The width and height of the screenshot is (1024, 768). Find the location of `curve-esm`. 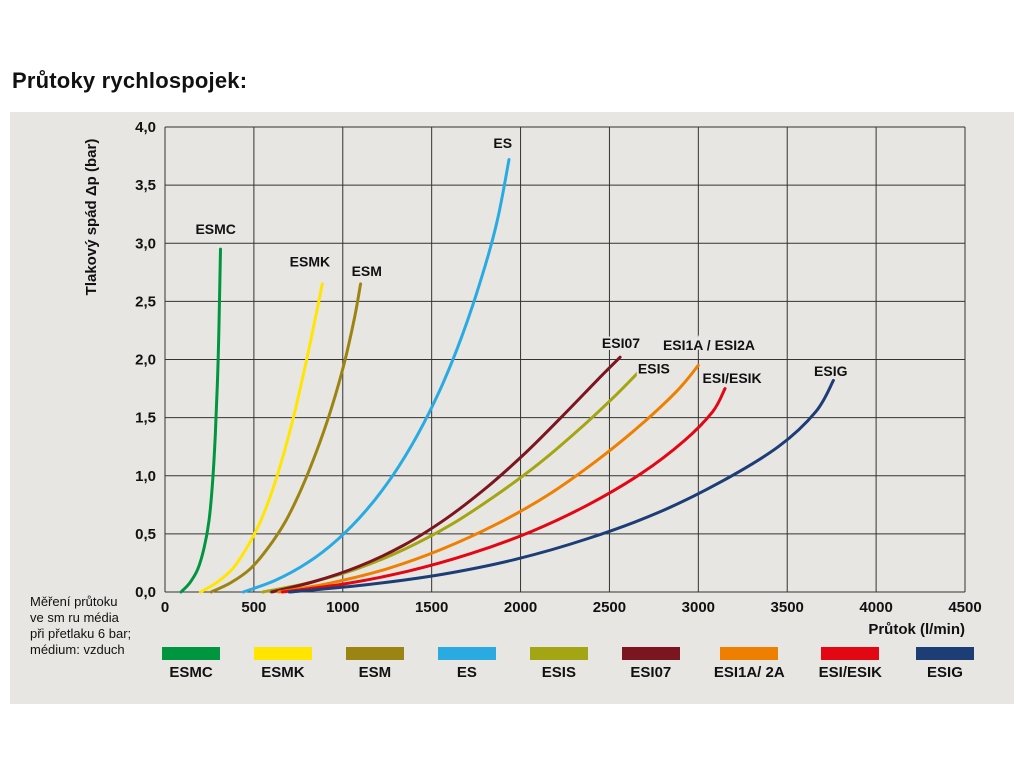

curve-esm is located at coordinates (286, 438).